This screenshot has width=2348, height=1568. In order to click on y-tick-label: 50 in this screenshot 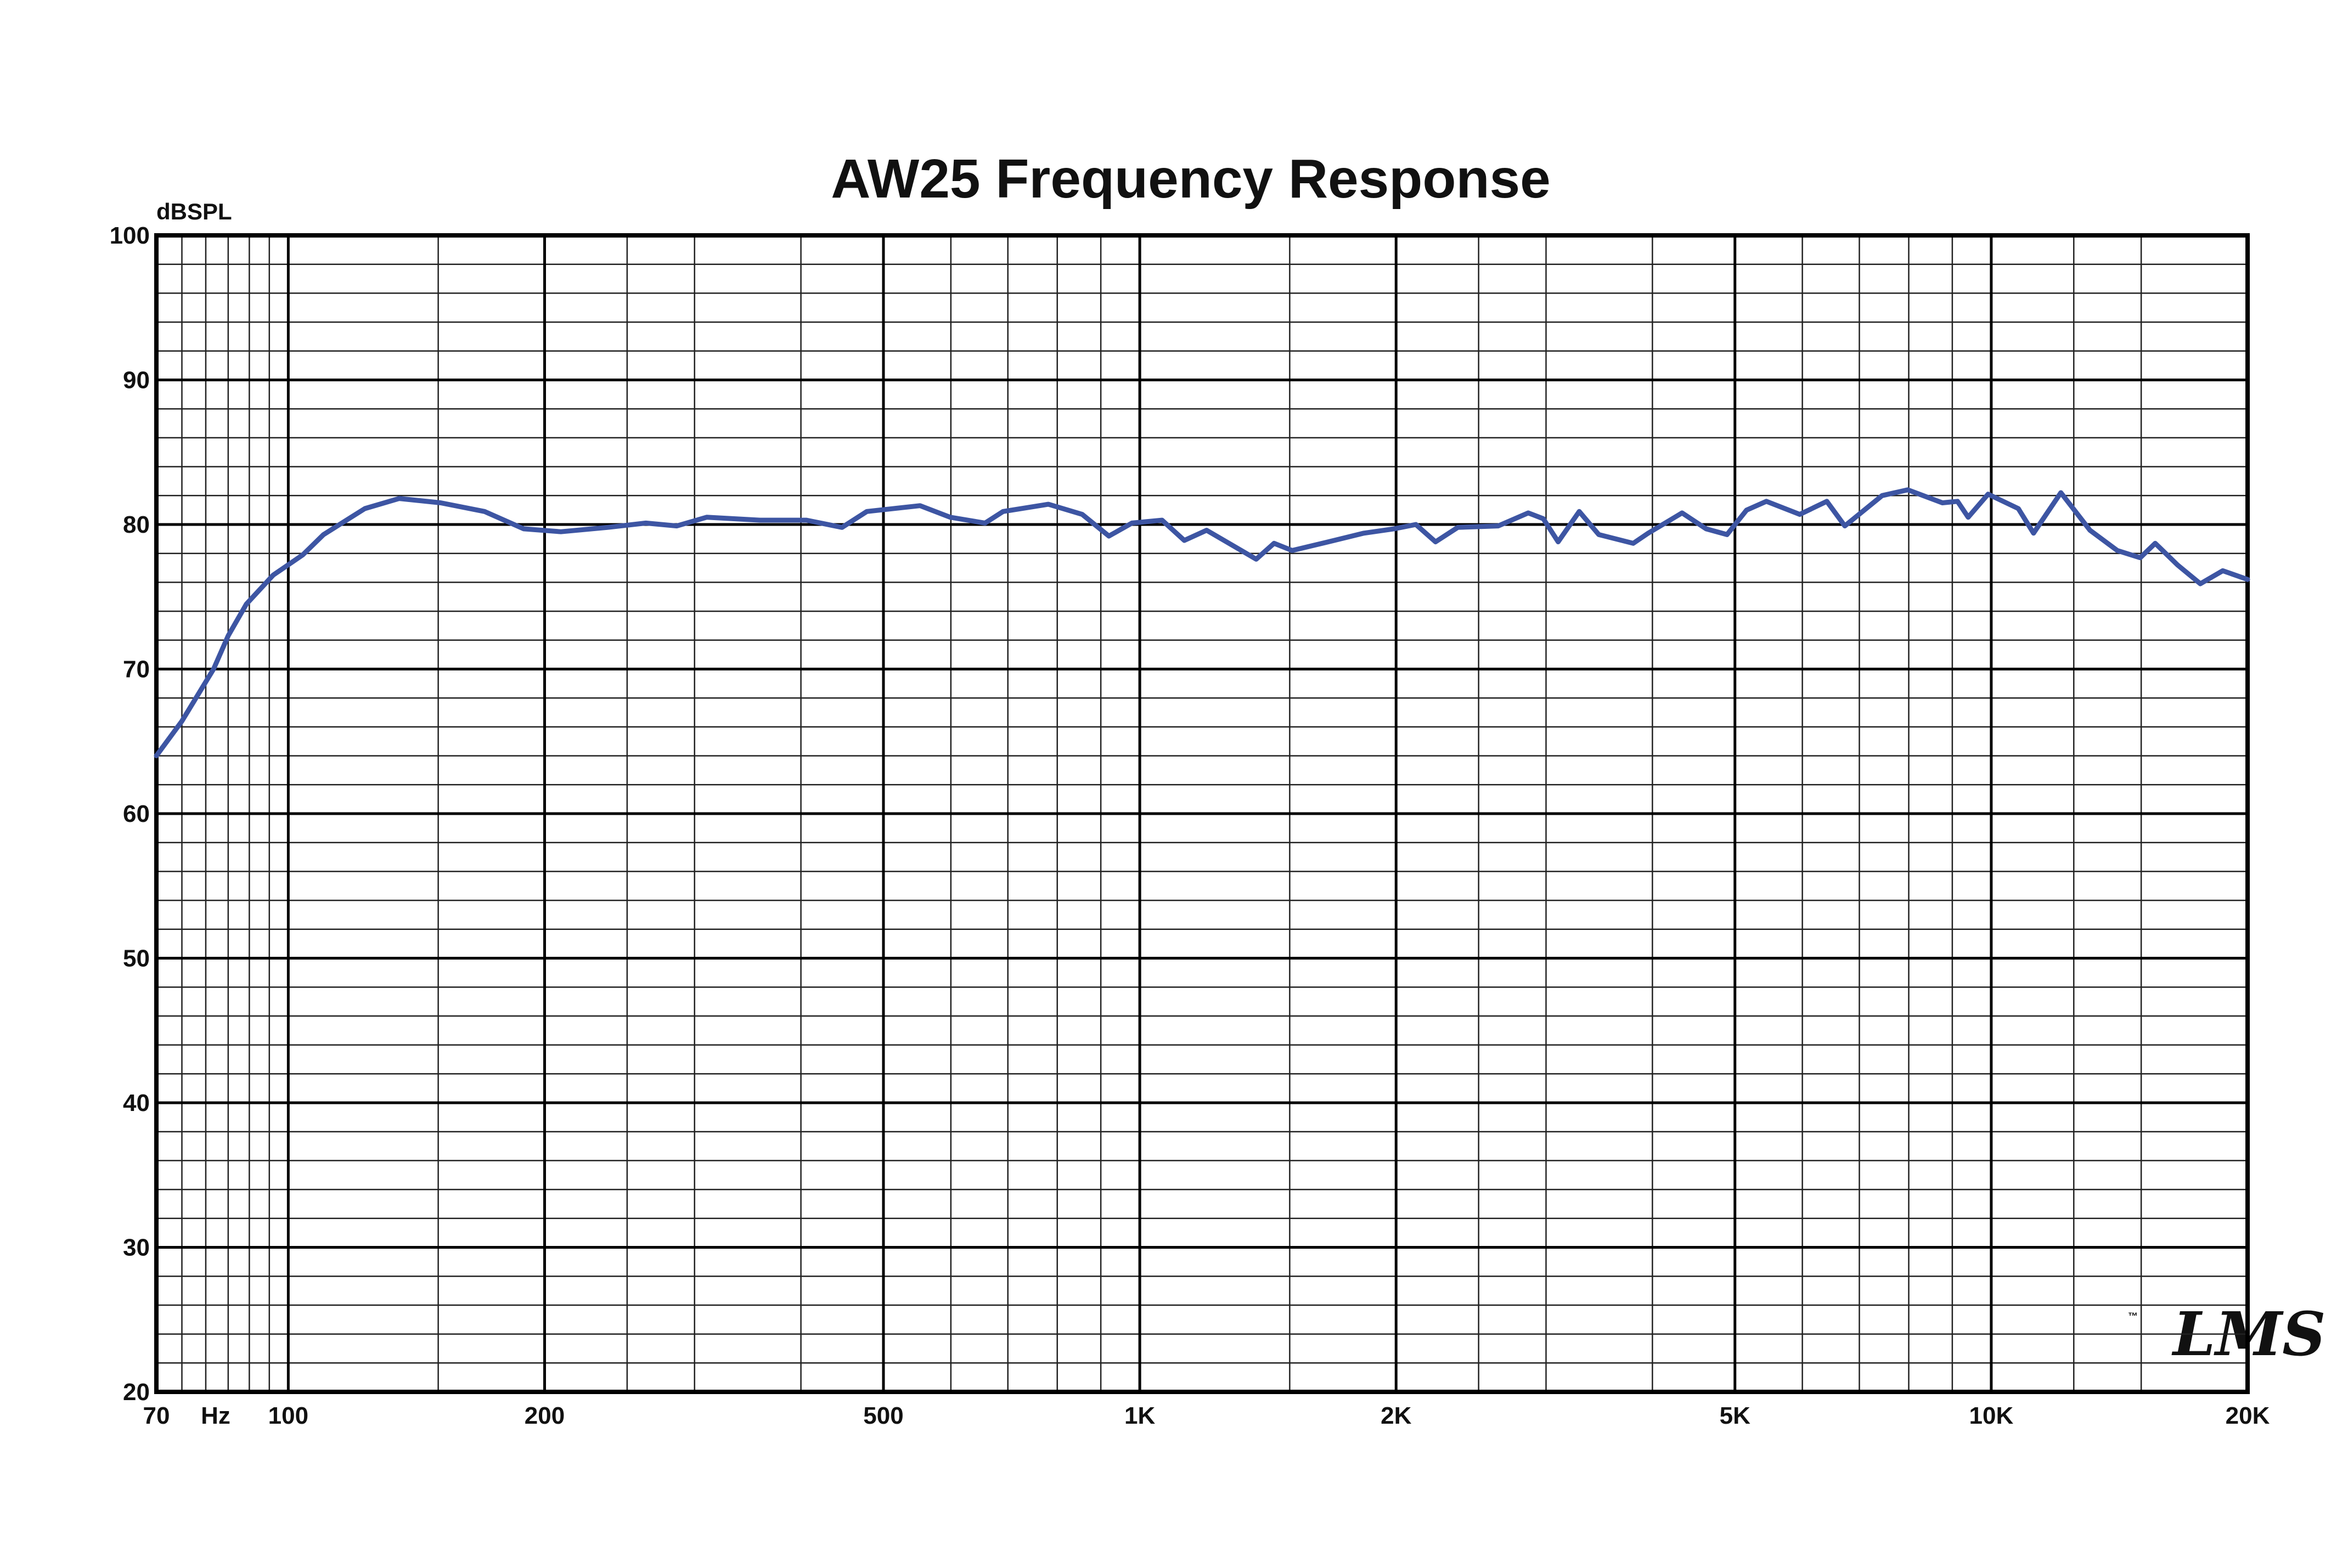, I will do `click(136, 958)`.